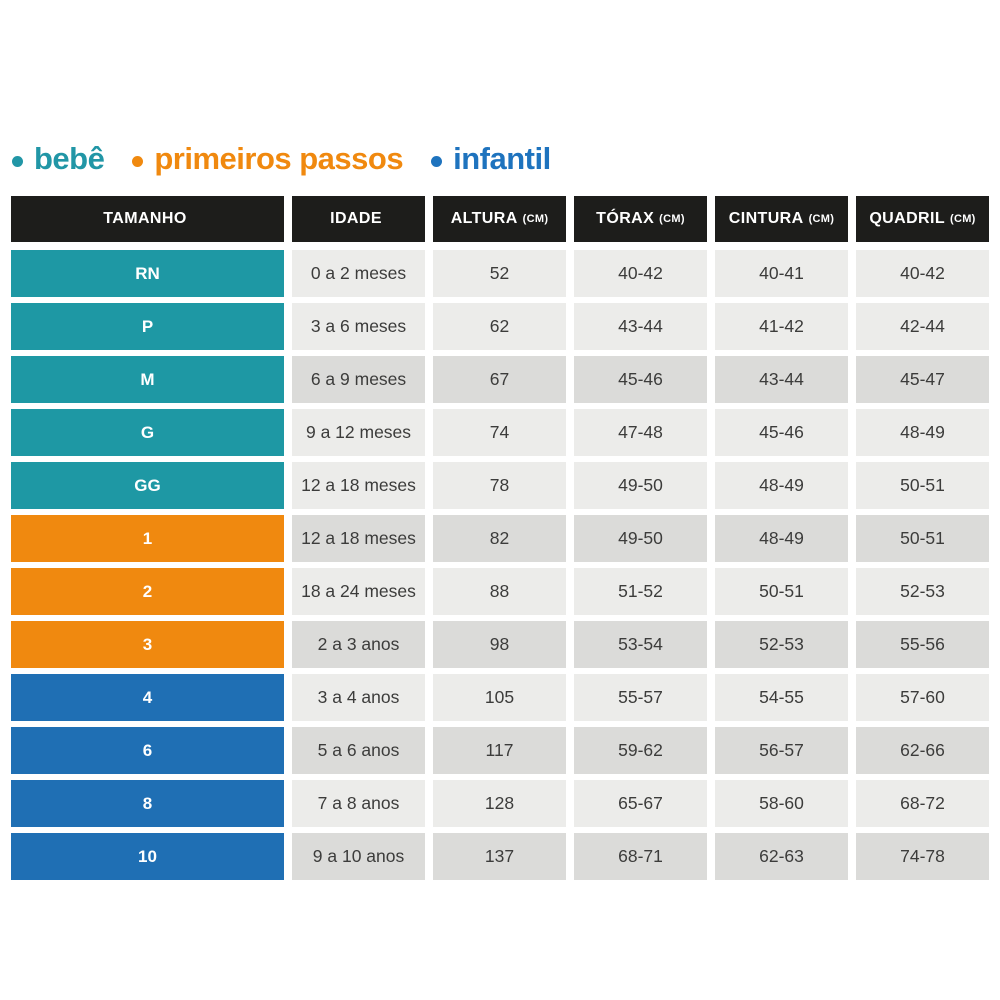  Describe the element at coordinates (640, 432) in the screenshot. I see `value-cell: 47-48` at that location.